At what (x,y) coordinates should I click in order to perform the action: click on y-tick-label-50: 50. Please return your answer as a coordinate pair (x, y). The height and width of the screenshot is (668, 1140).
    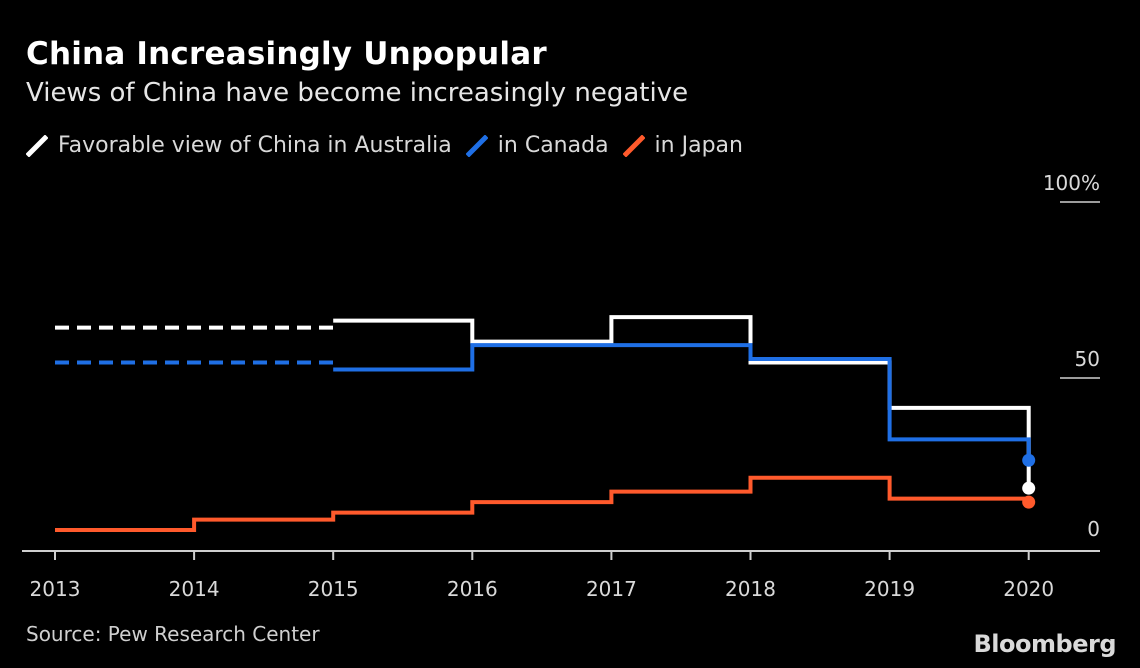
    Looking at the image, I should click on (1087, 359).